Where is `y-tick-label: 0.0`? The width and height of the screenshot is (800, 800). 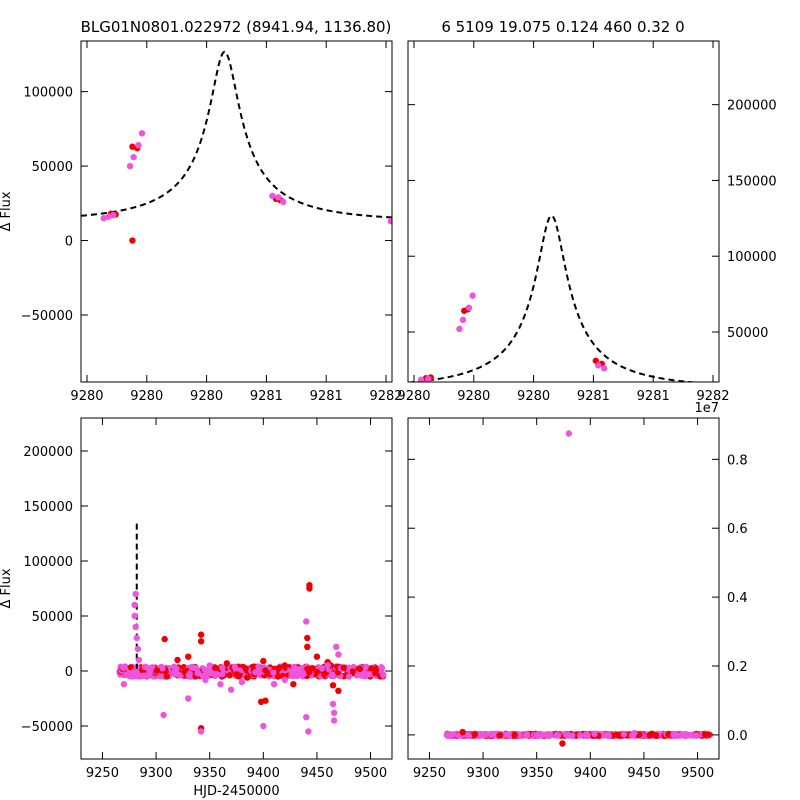 y-tick-label: 0.0 is located at coordinates (737, 736).